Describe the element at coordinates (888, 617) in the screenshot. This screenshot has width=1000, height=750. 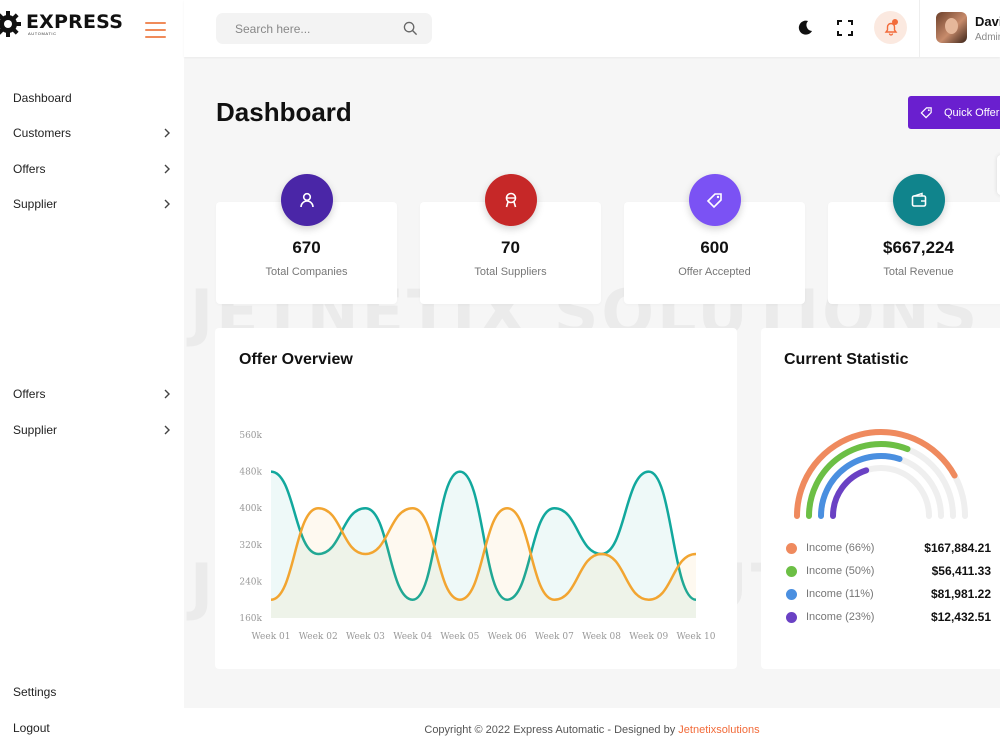
I see `legend-item: Income (23%) $12,432.51` at that location.